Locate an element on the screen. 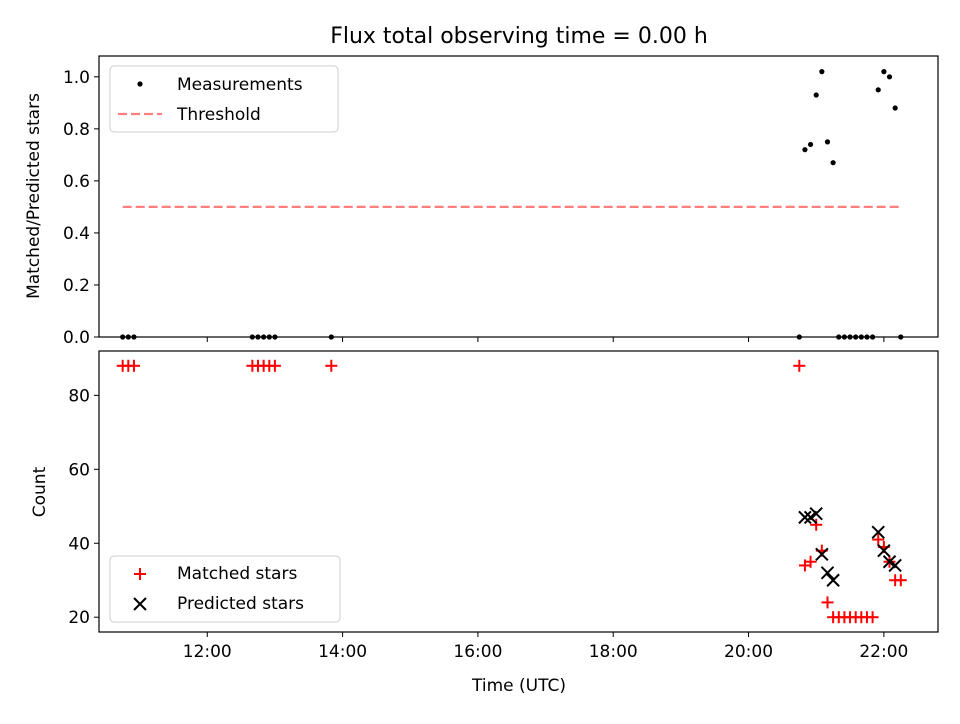 The width and height of the screenshot is (960, 724). top-legend-box is located at coordinates (224, 99).